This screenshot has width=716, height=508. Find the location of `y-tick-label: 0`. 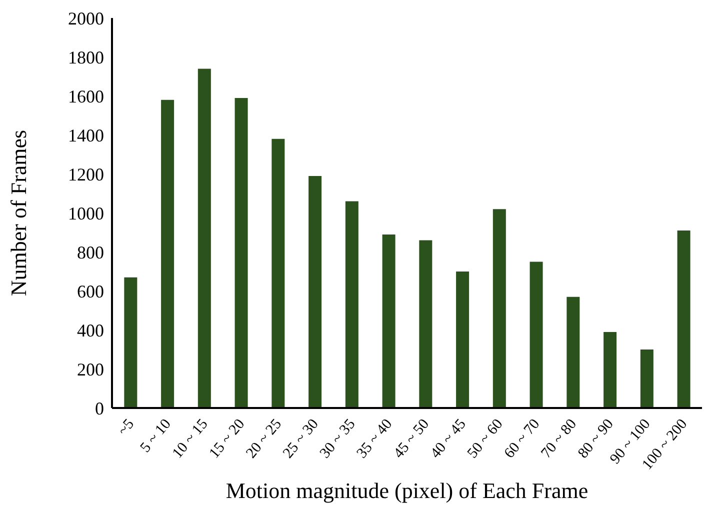

y-tick-label: 0 is located at coordinates (99, 408).